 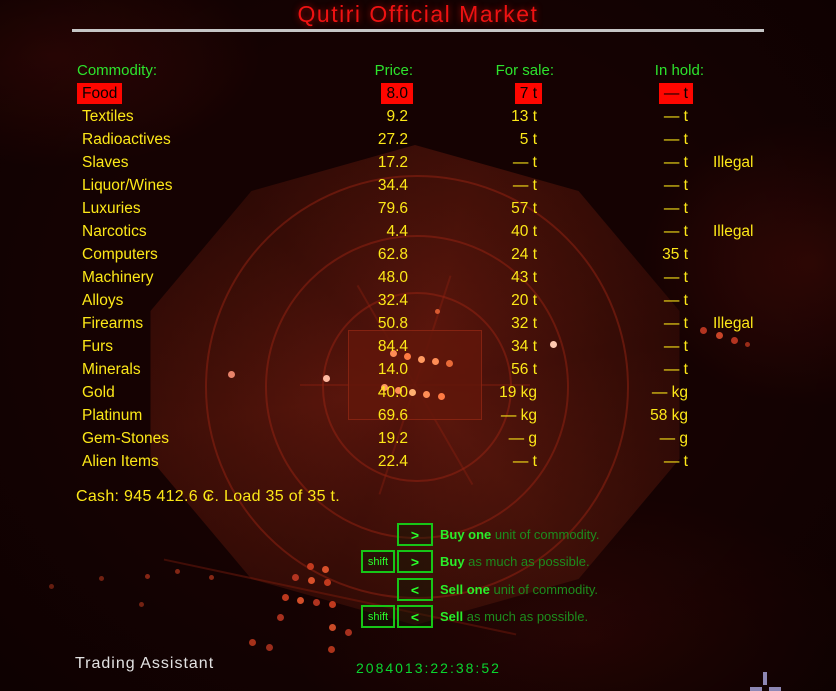 I want to click on commodity-in-hold: 58 kg, so click(x=669, y=415).